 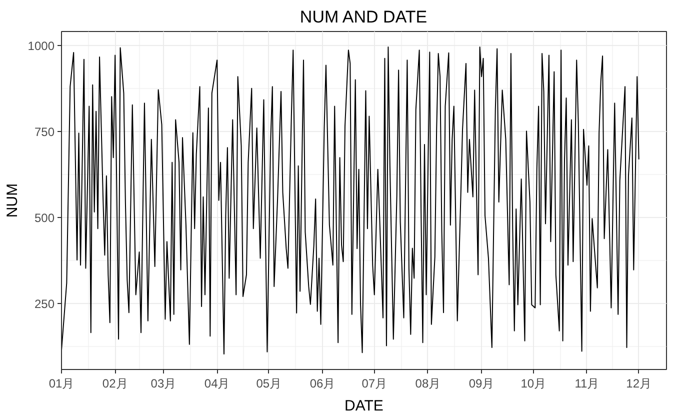 What do you see at coordinates (364, 17) in the screenshot?
I see `chart-title: NUM AND DATE` at bounding box center [364, 17].